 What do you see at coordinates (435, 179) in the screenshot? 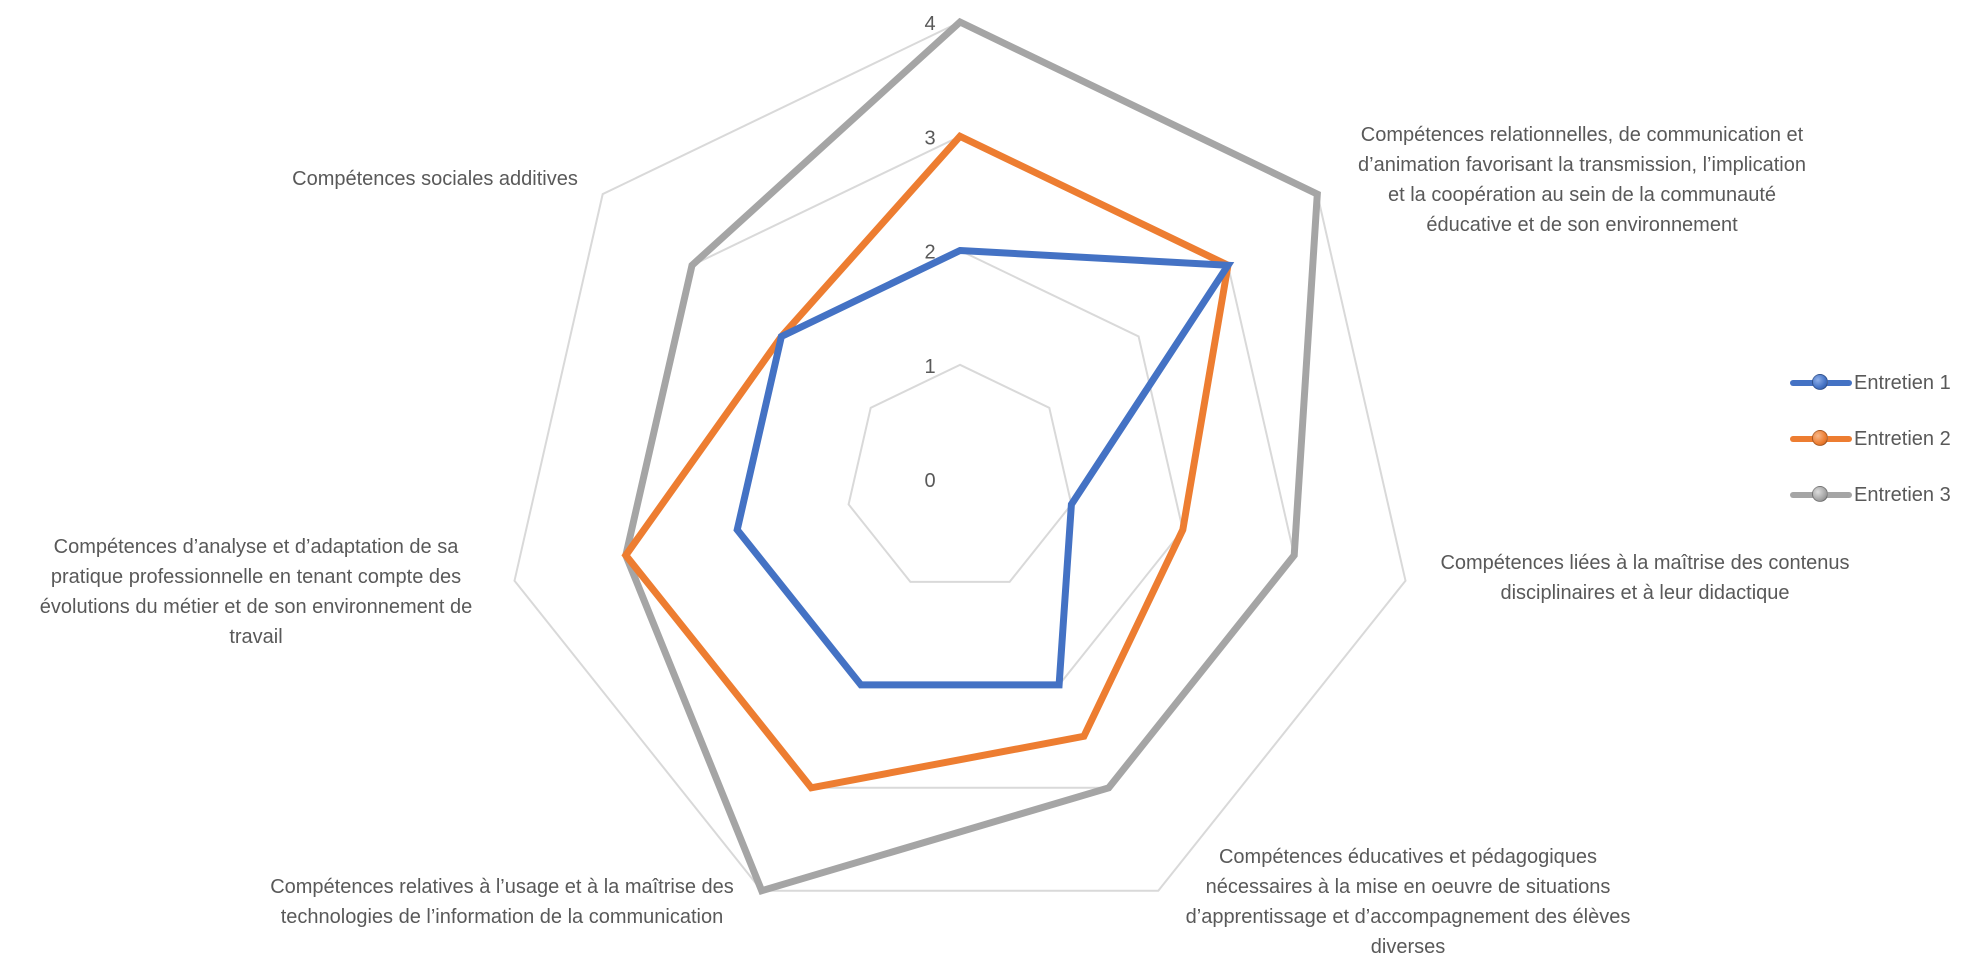
I see `category-label-7: Compétences sociales additives` at bounding box center [435, 179].